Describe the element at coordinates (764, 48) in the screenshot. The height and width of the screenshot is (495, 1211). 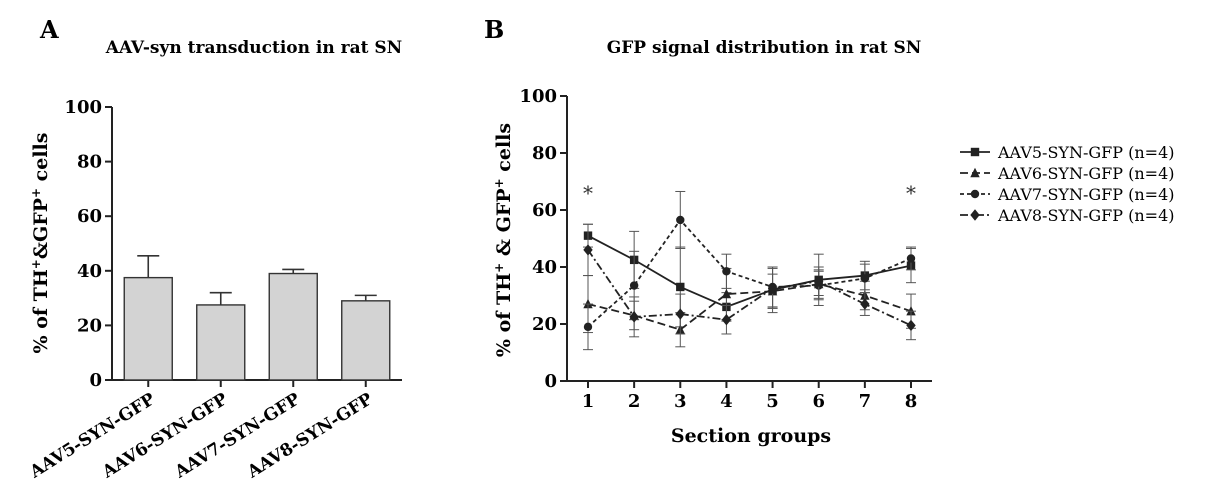
I see `panel-b-title: GFP signal distribution in rat SN` at that location.